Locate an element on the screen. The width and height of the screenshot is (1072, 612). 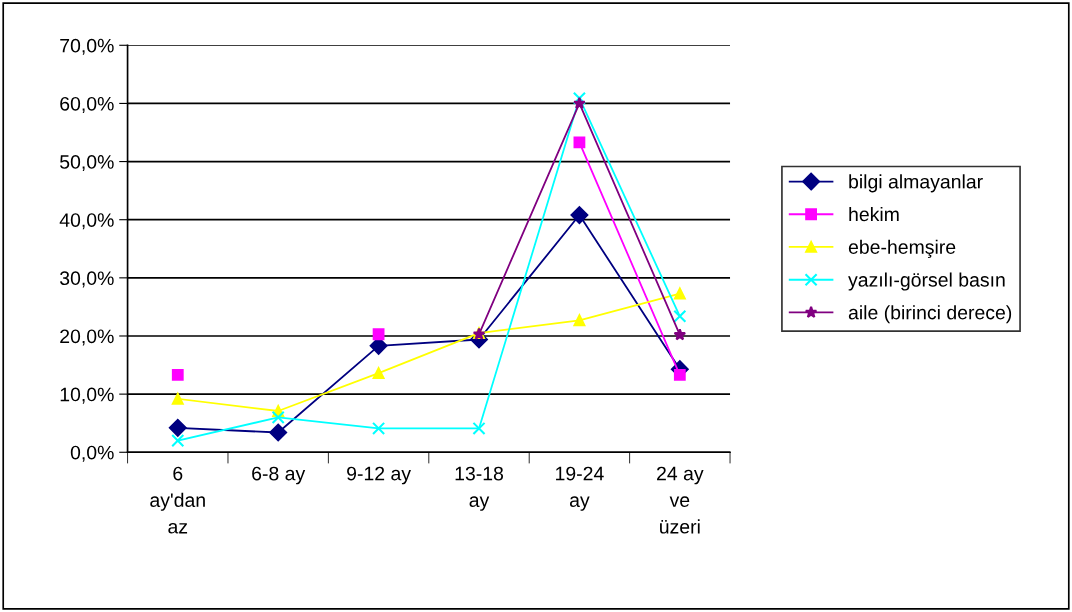
y-tick-label: 20,0% is located at coordinates (87, 337).